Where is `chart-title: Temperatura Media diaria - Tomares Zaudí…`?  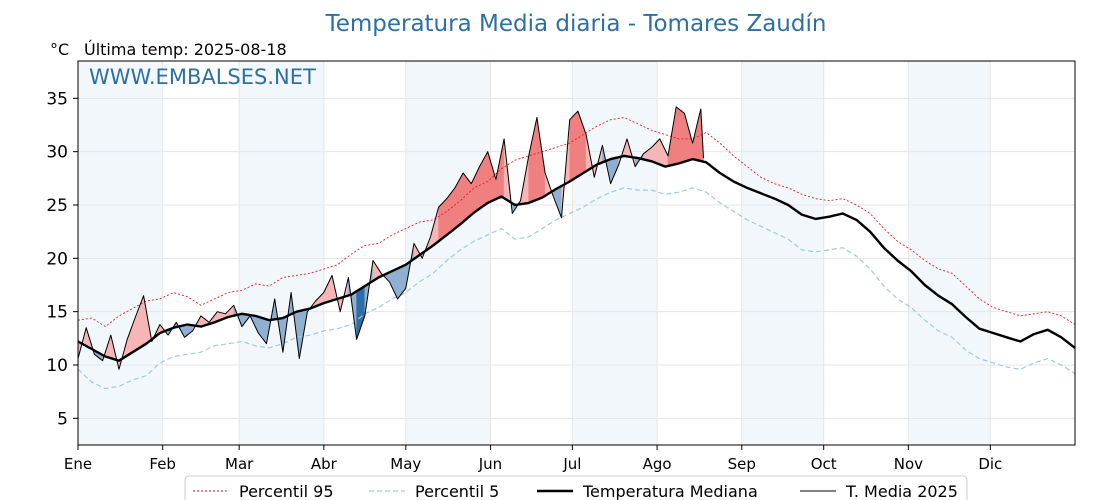 chart-title: Temperatura Media diaria - Tomares Zaudí… is located at coordinates (576, 24).